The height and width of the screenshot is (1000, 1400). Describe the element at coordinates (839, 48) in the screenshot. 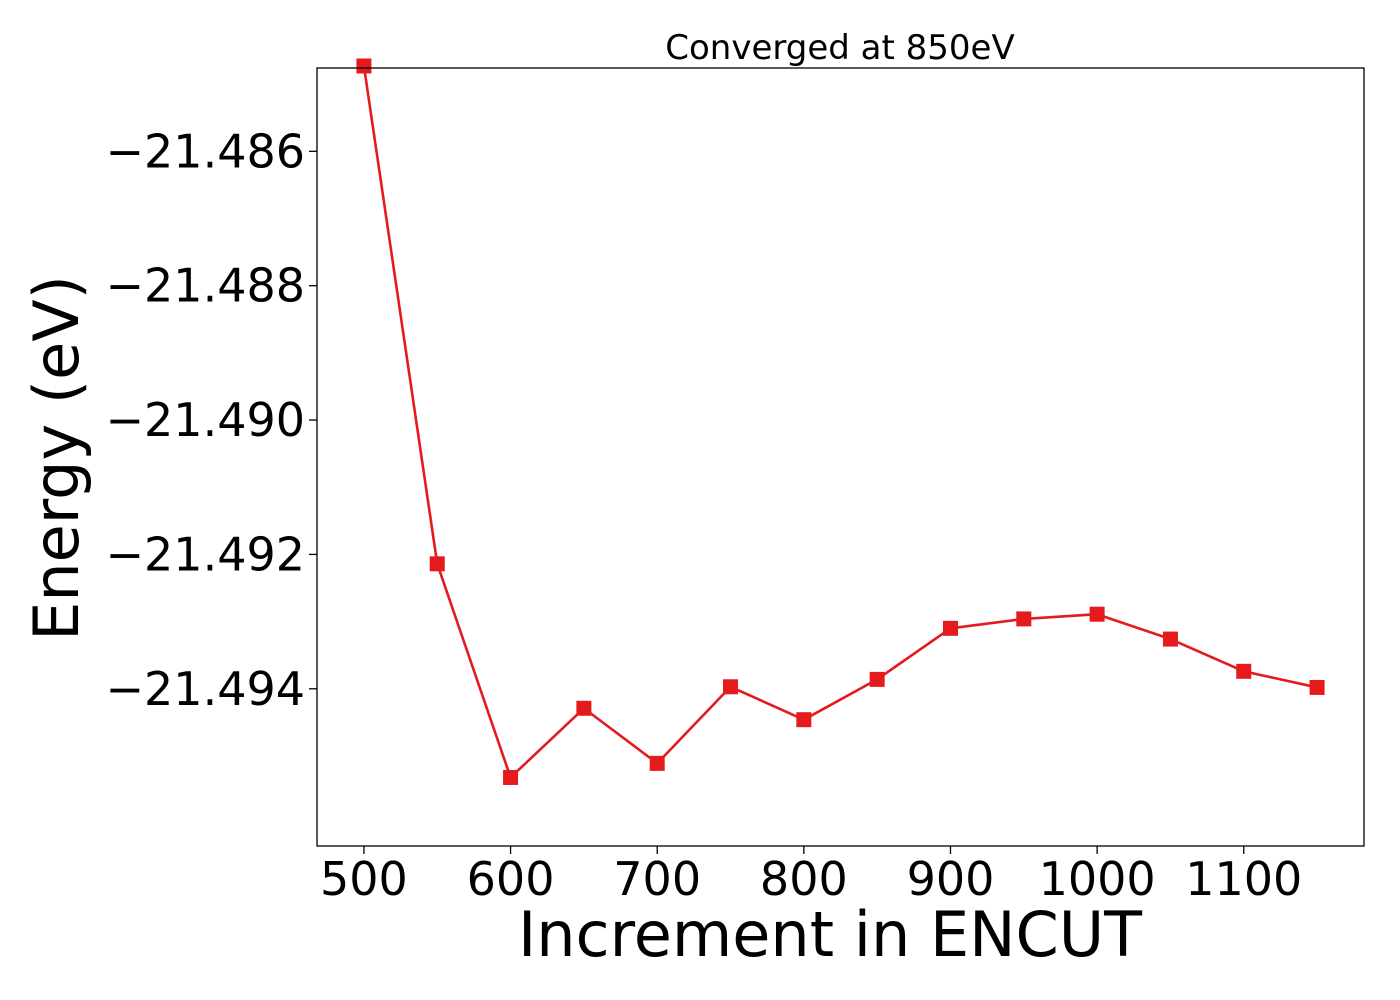

I see `chart-title: Converged at 850eV` at that location.